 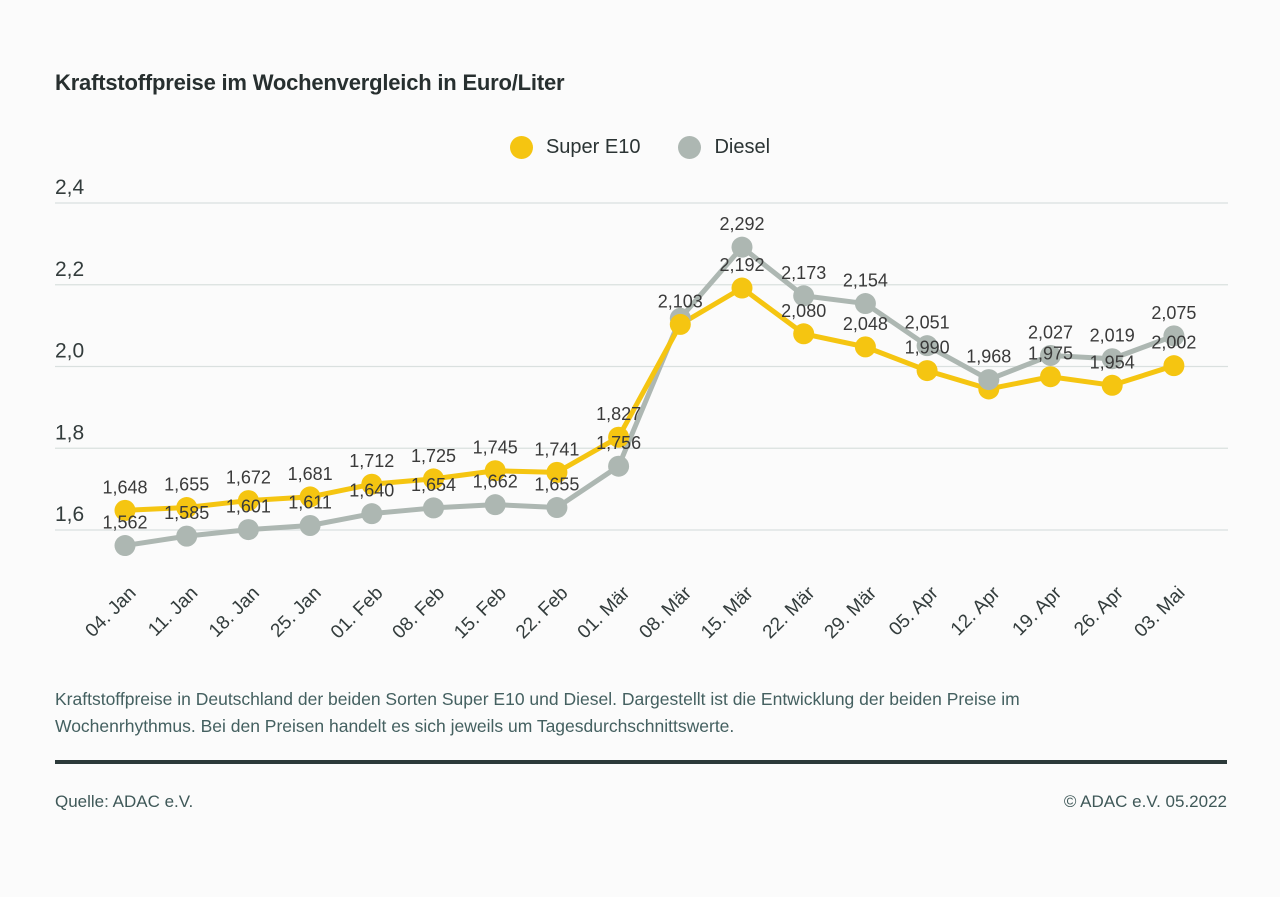 I want to click on data-point-label: 2,019, so click(x=1112, y=336).